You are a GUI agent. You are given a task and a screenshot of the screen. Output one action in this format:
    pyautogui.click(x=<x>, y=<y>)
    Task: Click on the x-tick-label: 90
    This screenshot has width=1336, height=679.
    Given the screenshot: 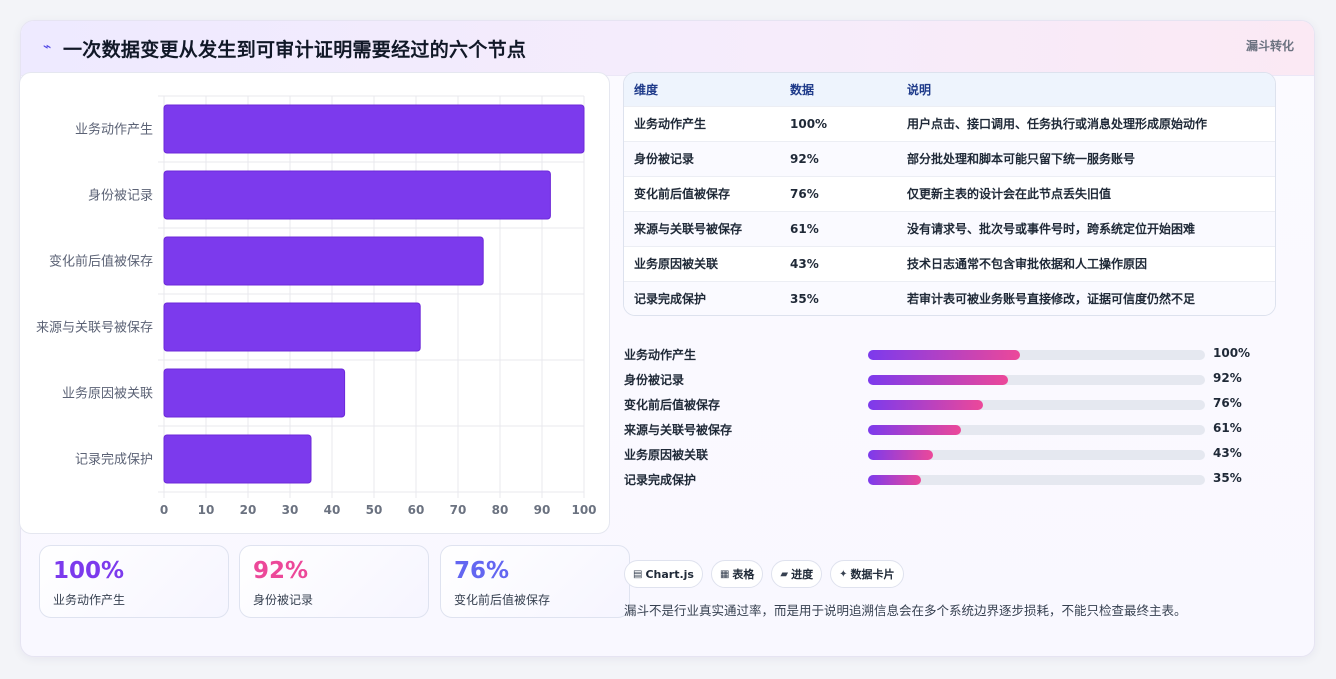 What is the action you would take?
    pyautogui.click(x=542, y=510)
    